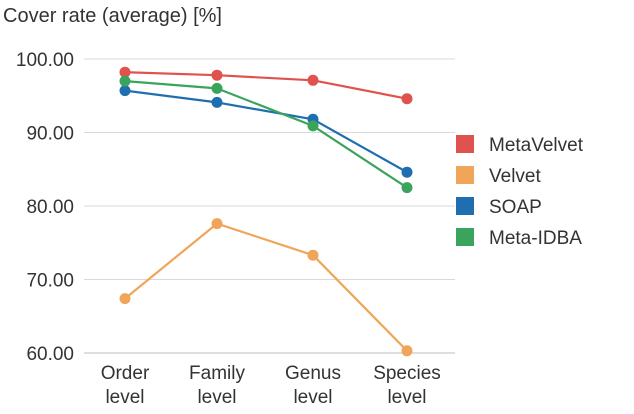 The image size is (634, 414). Describe the element at coordinates (535, 238) in the screenshot. I see `legend-label-meta-idba: Meta-IDBA` at that location.